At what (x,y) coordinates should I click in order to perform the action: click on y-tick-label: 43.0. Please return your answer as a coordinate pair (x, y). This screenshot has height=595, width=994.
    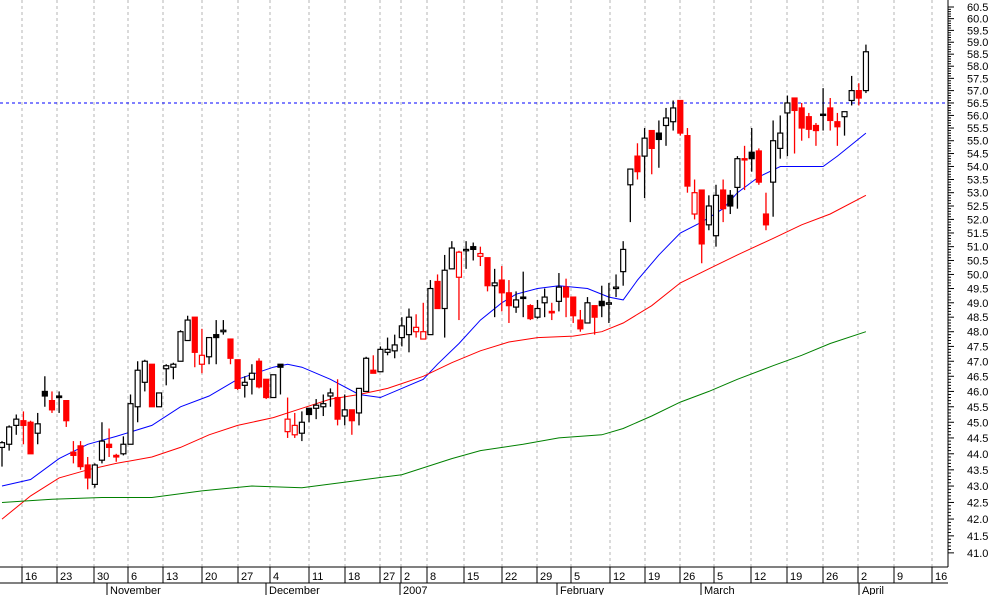
    Looking at the image, I should click on (977, 487).